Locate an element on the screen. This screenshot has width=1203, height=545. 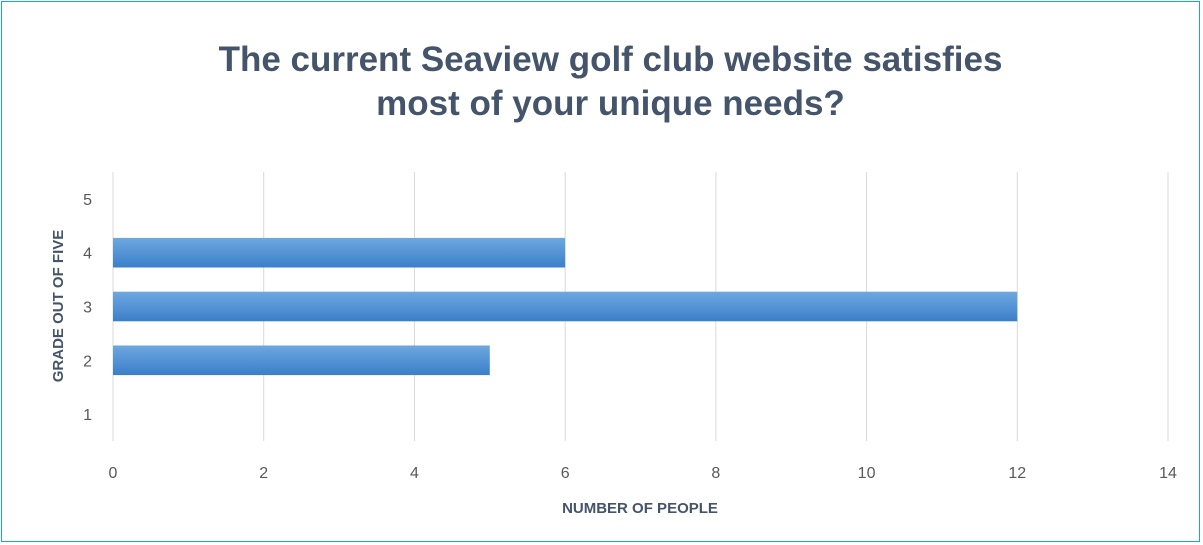
y-tick-label-2: 2 is located at coordinates (87, 361).